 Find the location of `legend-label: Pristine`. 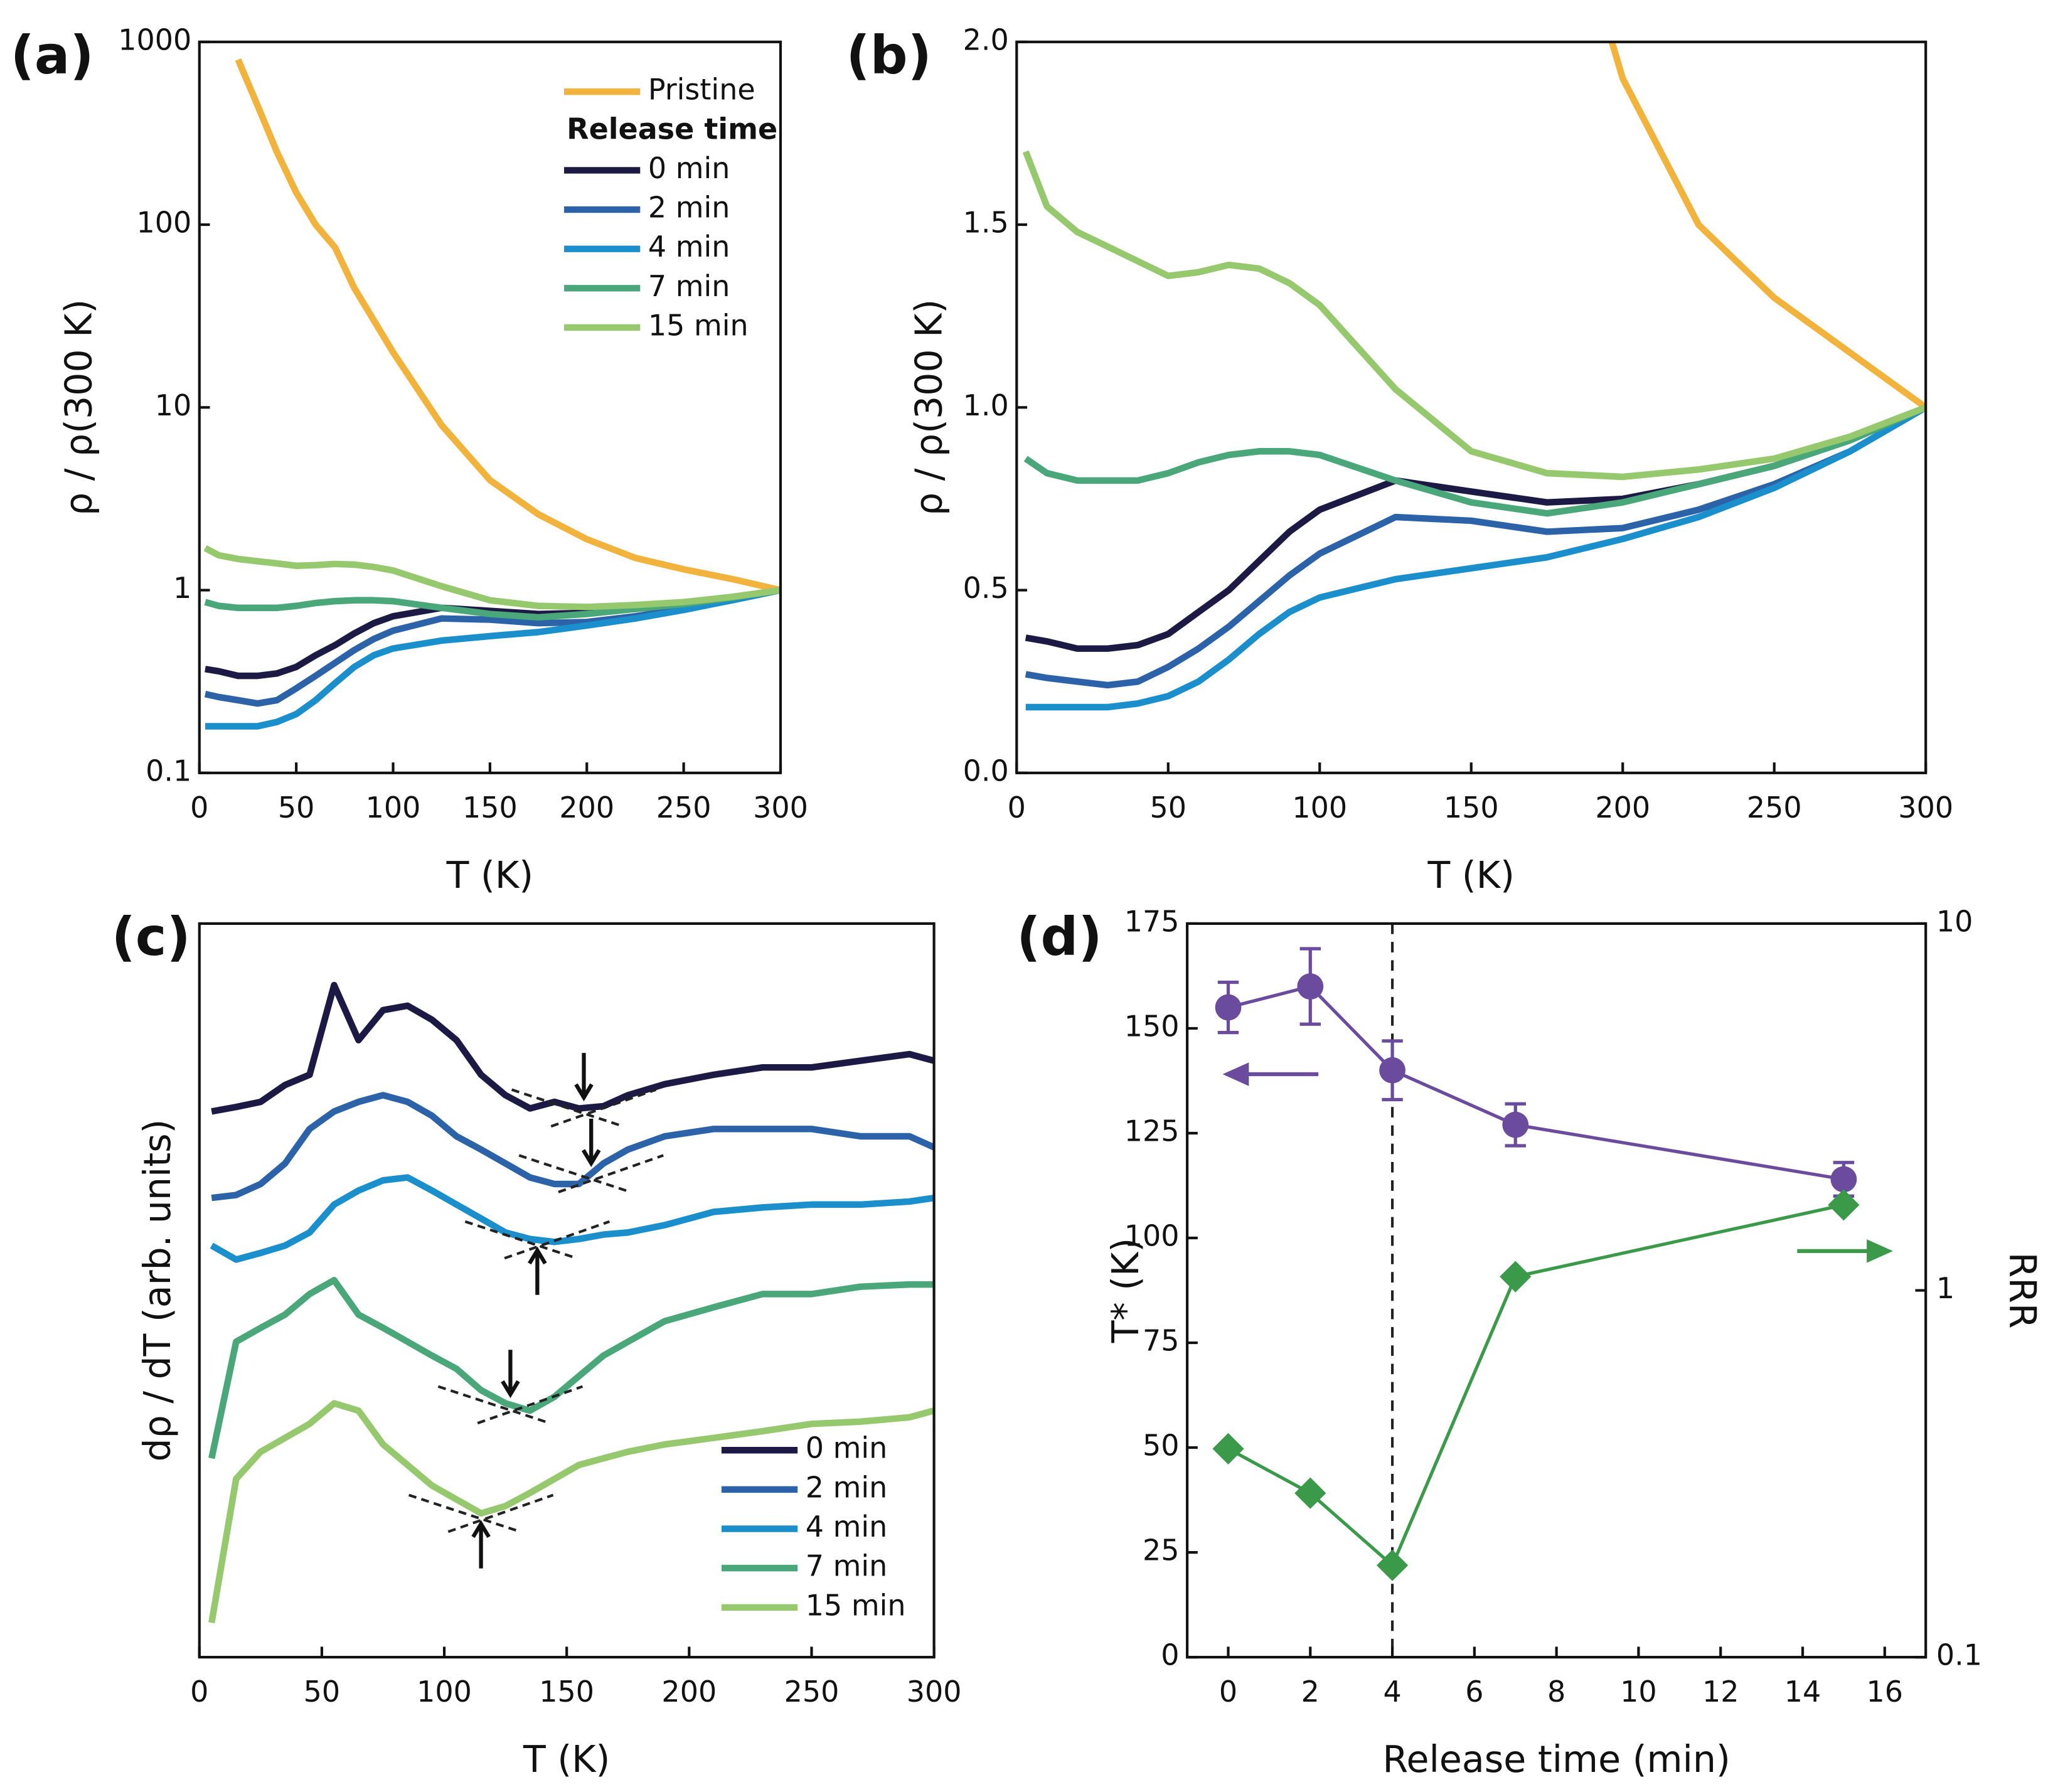

legend-label: Pristine is located at coordinates (701, 90).